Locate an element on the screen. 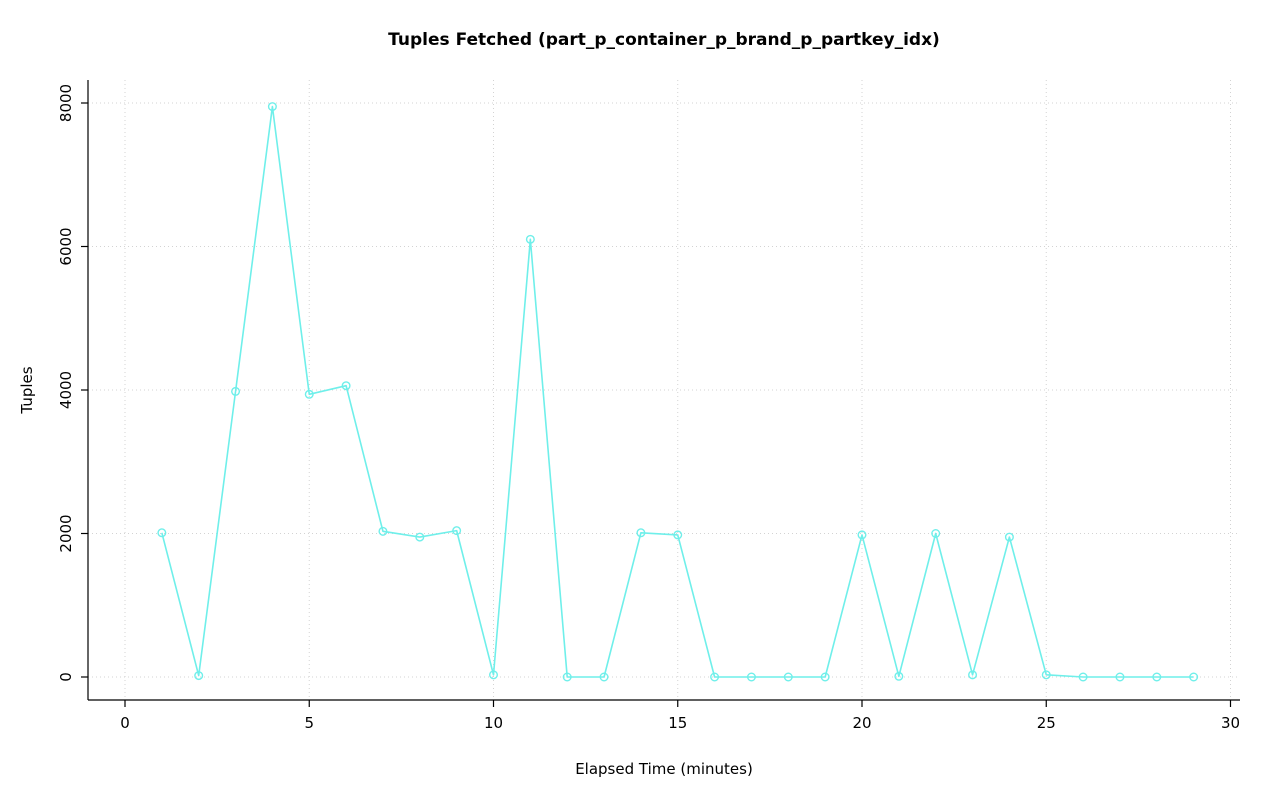  y-tick-label: 2000 is located at coordinates (66, 533).